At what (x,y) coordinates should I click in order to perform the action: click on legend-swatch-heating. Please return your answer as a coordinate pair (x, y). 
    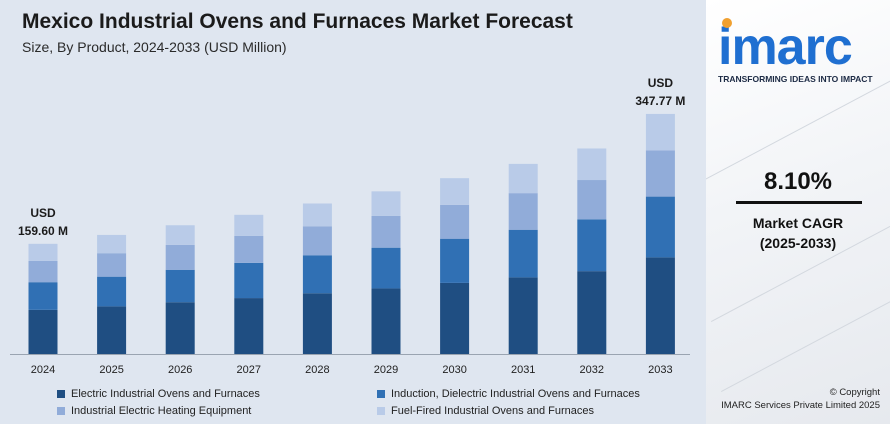
    Looking at the image, I should click on (61, 411).